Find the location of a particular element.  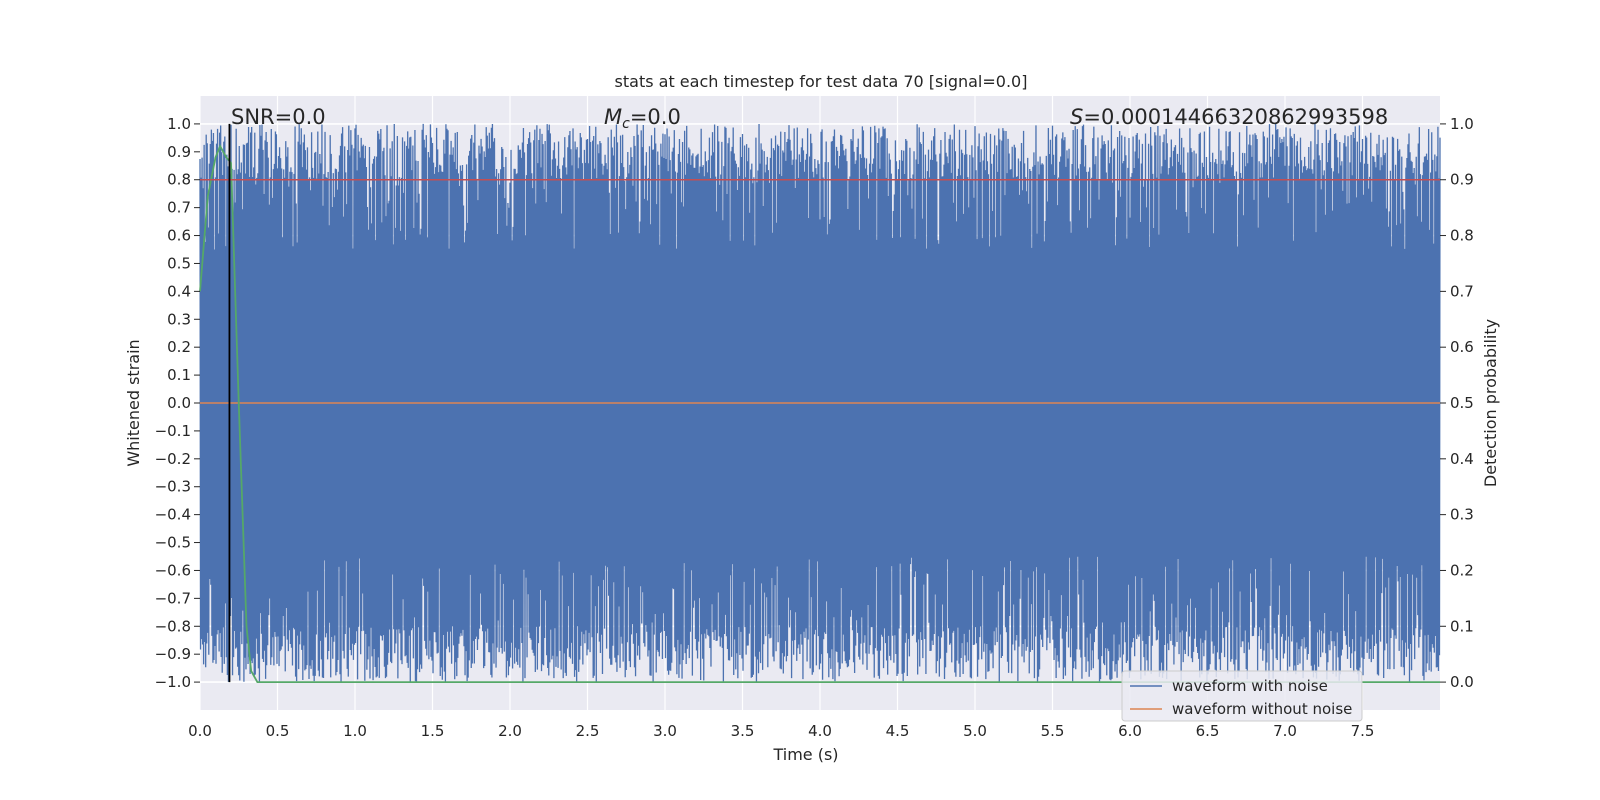

significance-value: =0.00014466320862993598 is located at coordinates (1235, 117).